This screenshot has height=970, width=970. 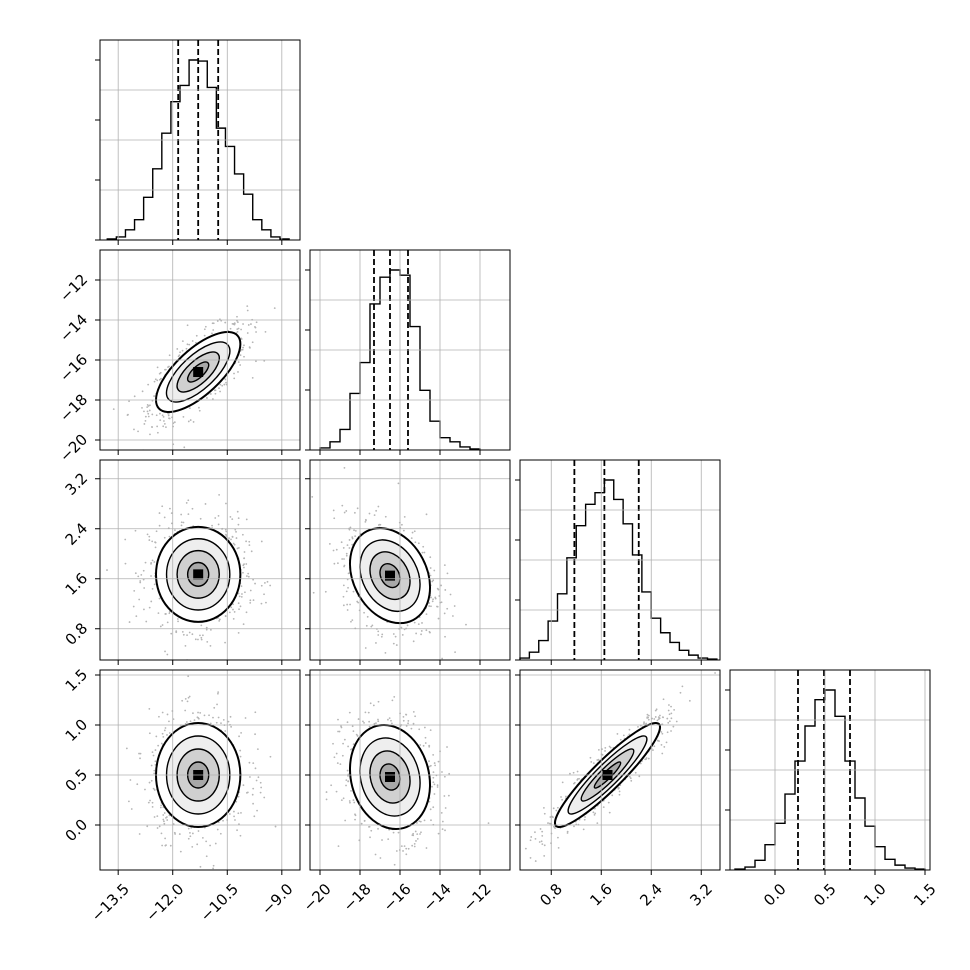 I want to click on contour-lines, so click(x=389, y=777).